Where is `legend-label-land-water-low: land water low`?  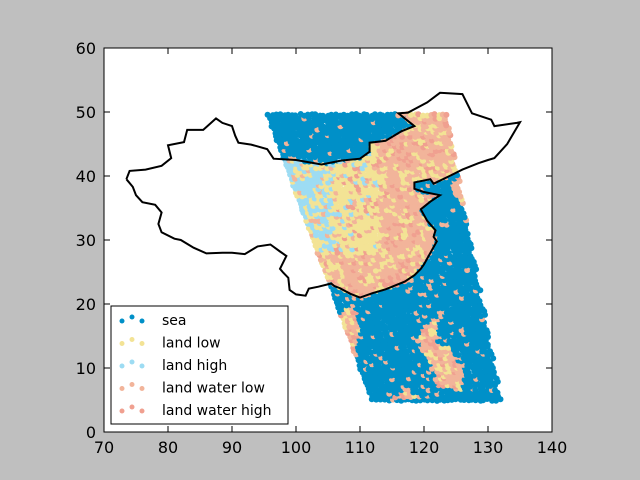
legend-label-land-water-low: land water low is located at coordinates (213, 389).